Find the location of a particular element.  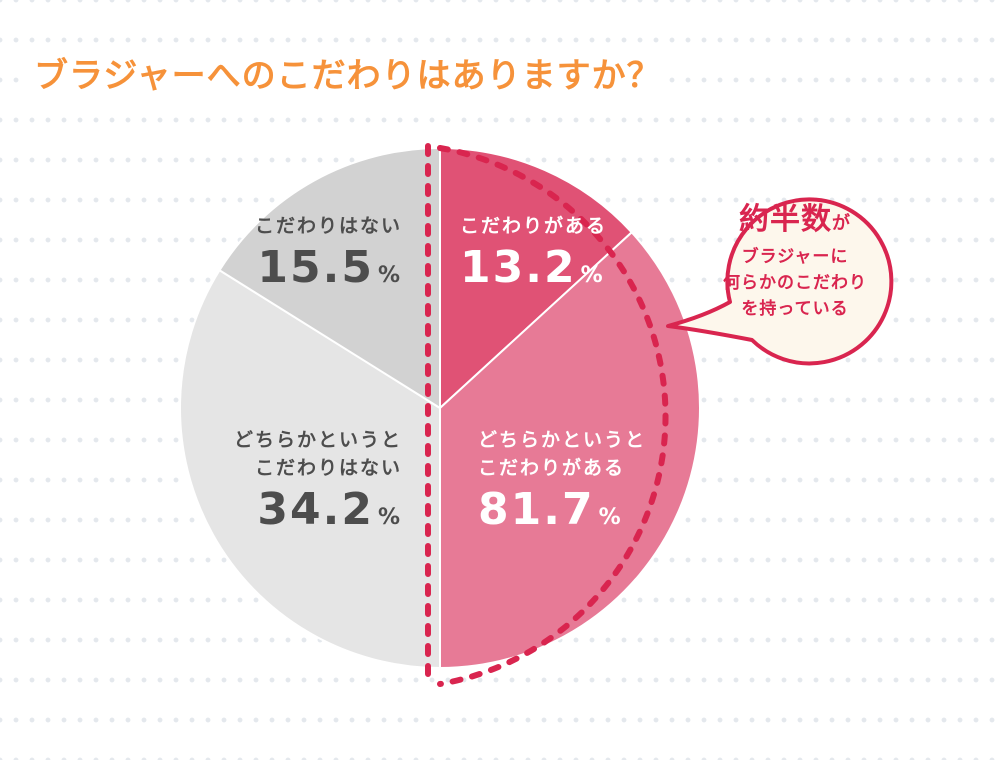

label-some-no: どちらかというと こだわりはない 34.2% is located at coordinates (307, 486).